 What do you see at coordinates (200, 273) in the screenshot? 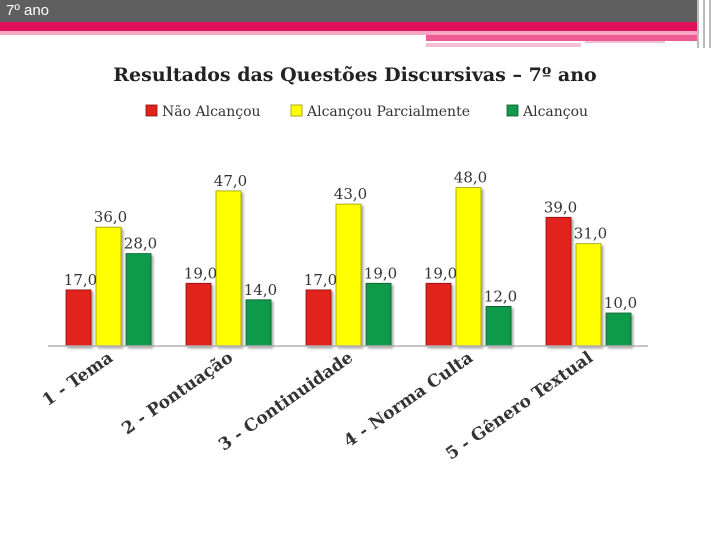
I see `data-label-2-series-1: 19,0` at bounding box center [200, 273].